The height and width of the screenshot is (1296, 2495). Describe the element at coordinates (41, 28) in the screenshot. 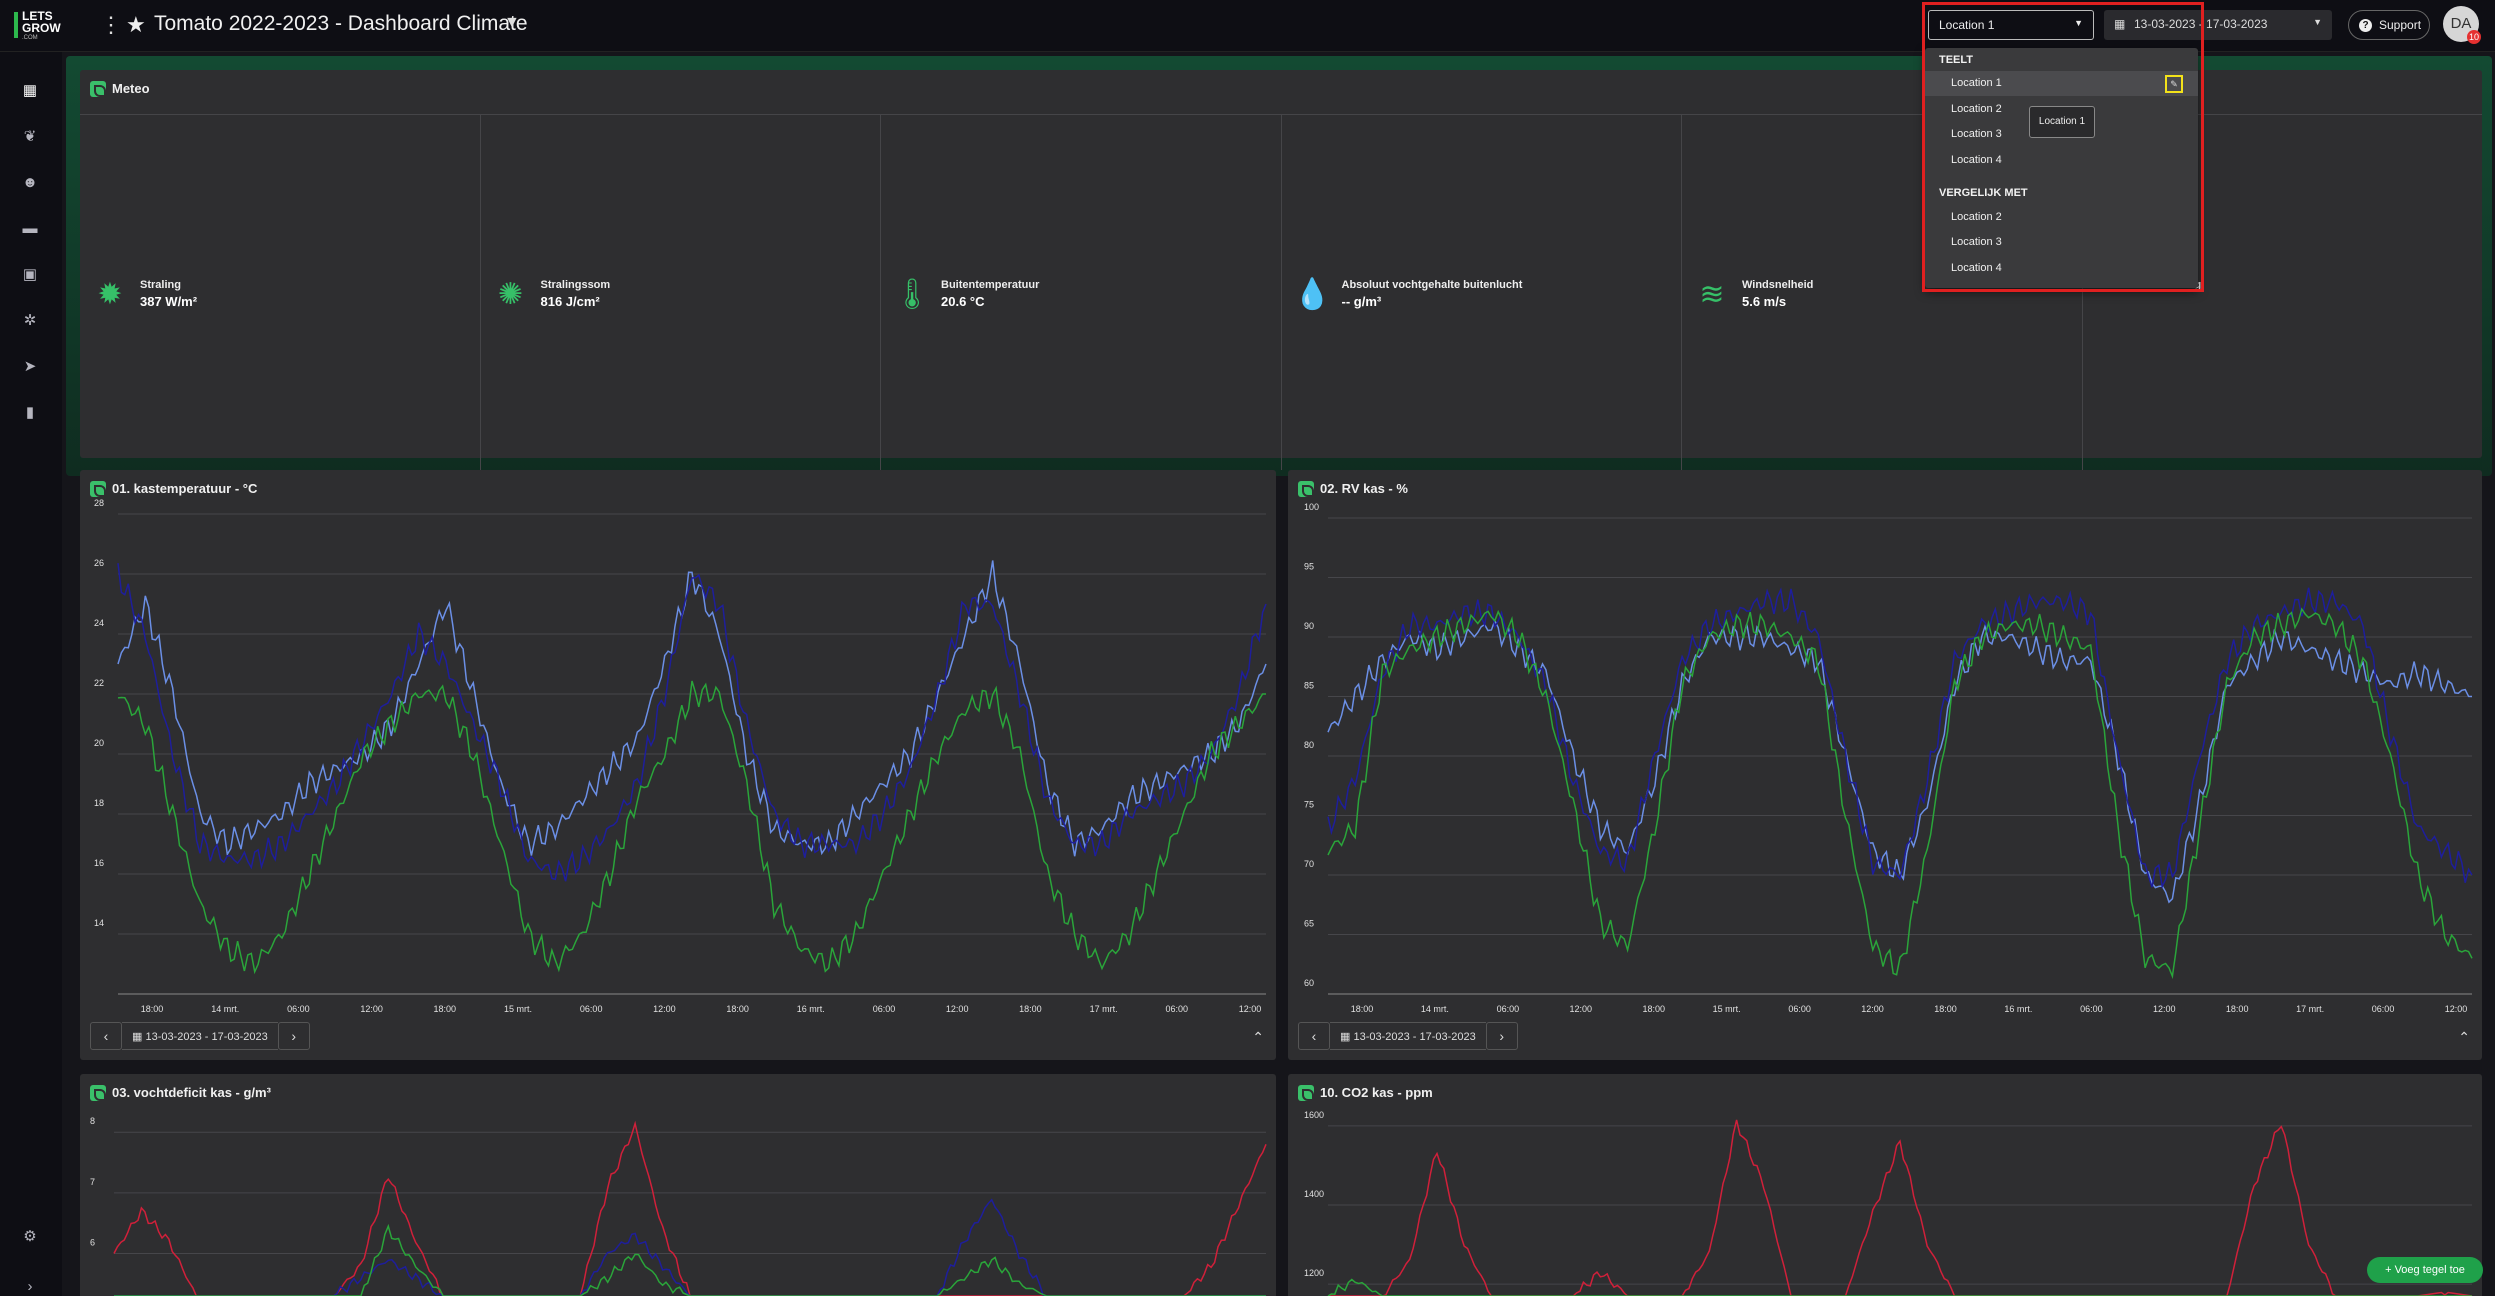

I see `logo-text-mid: GROW` at that location.